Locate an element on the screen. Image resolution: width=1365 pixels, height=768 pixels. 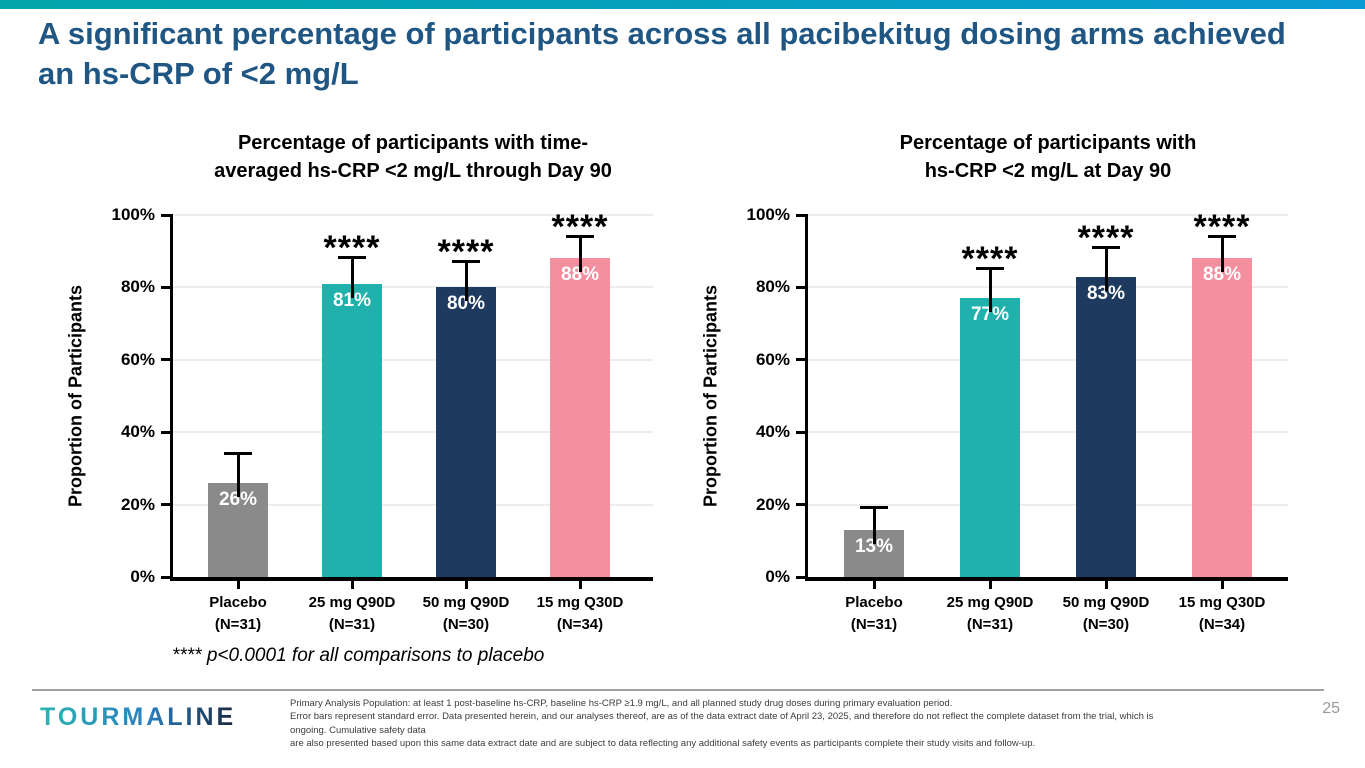
chart-title-line: Percentage of participants with is located at coordinates (1048, 143).